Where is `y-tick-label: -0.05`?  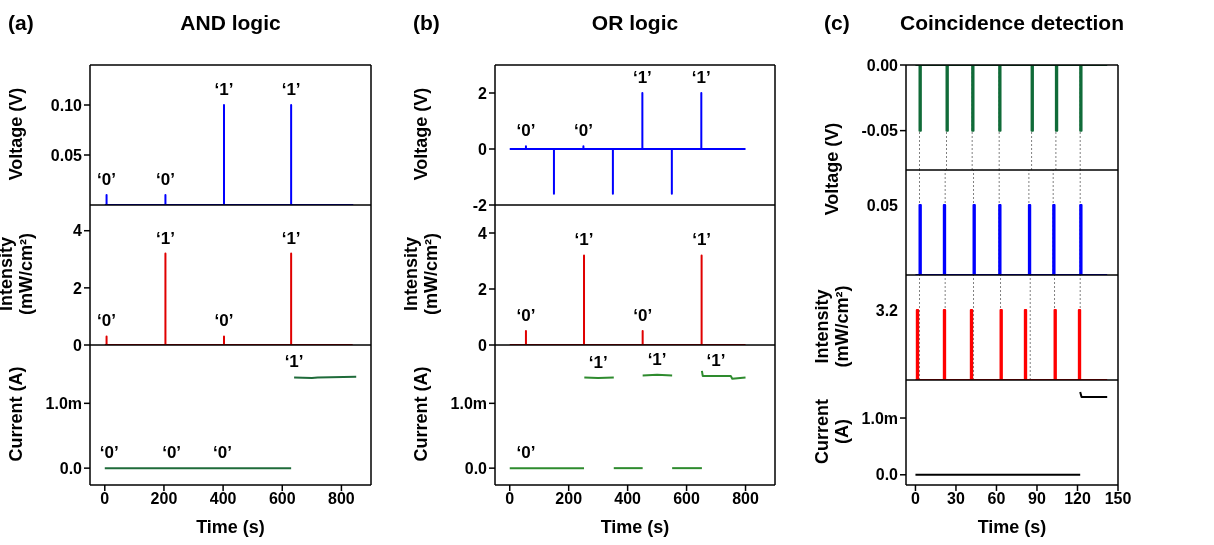
y-tick-label: -0.05 is located at coordinates (880, 131).